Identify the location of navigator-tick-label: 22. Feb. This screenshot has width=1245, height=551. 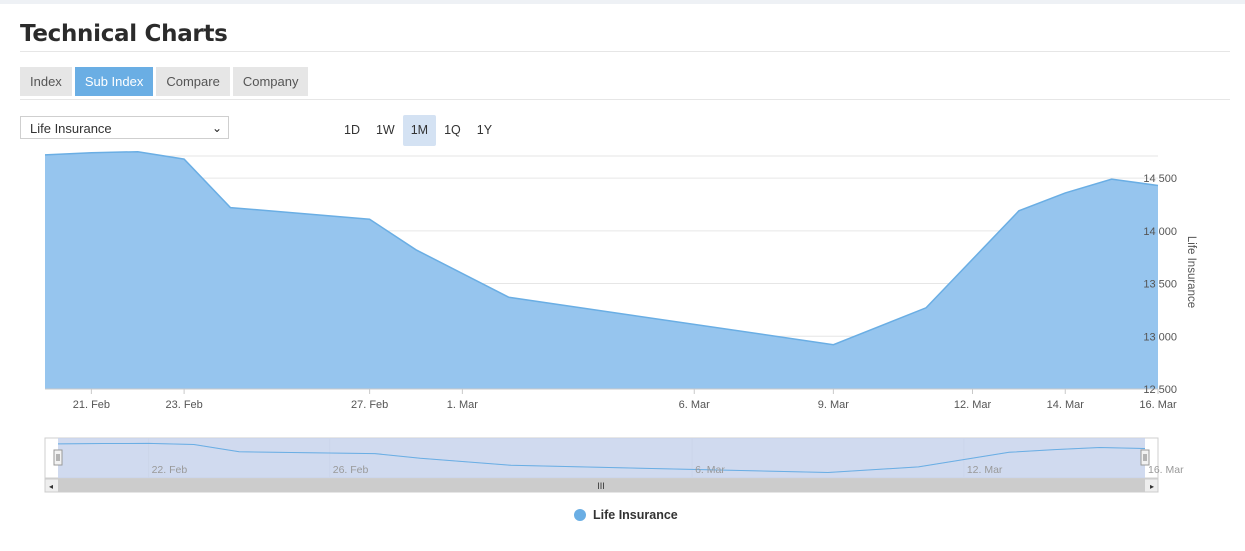
(170, 470).